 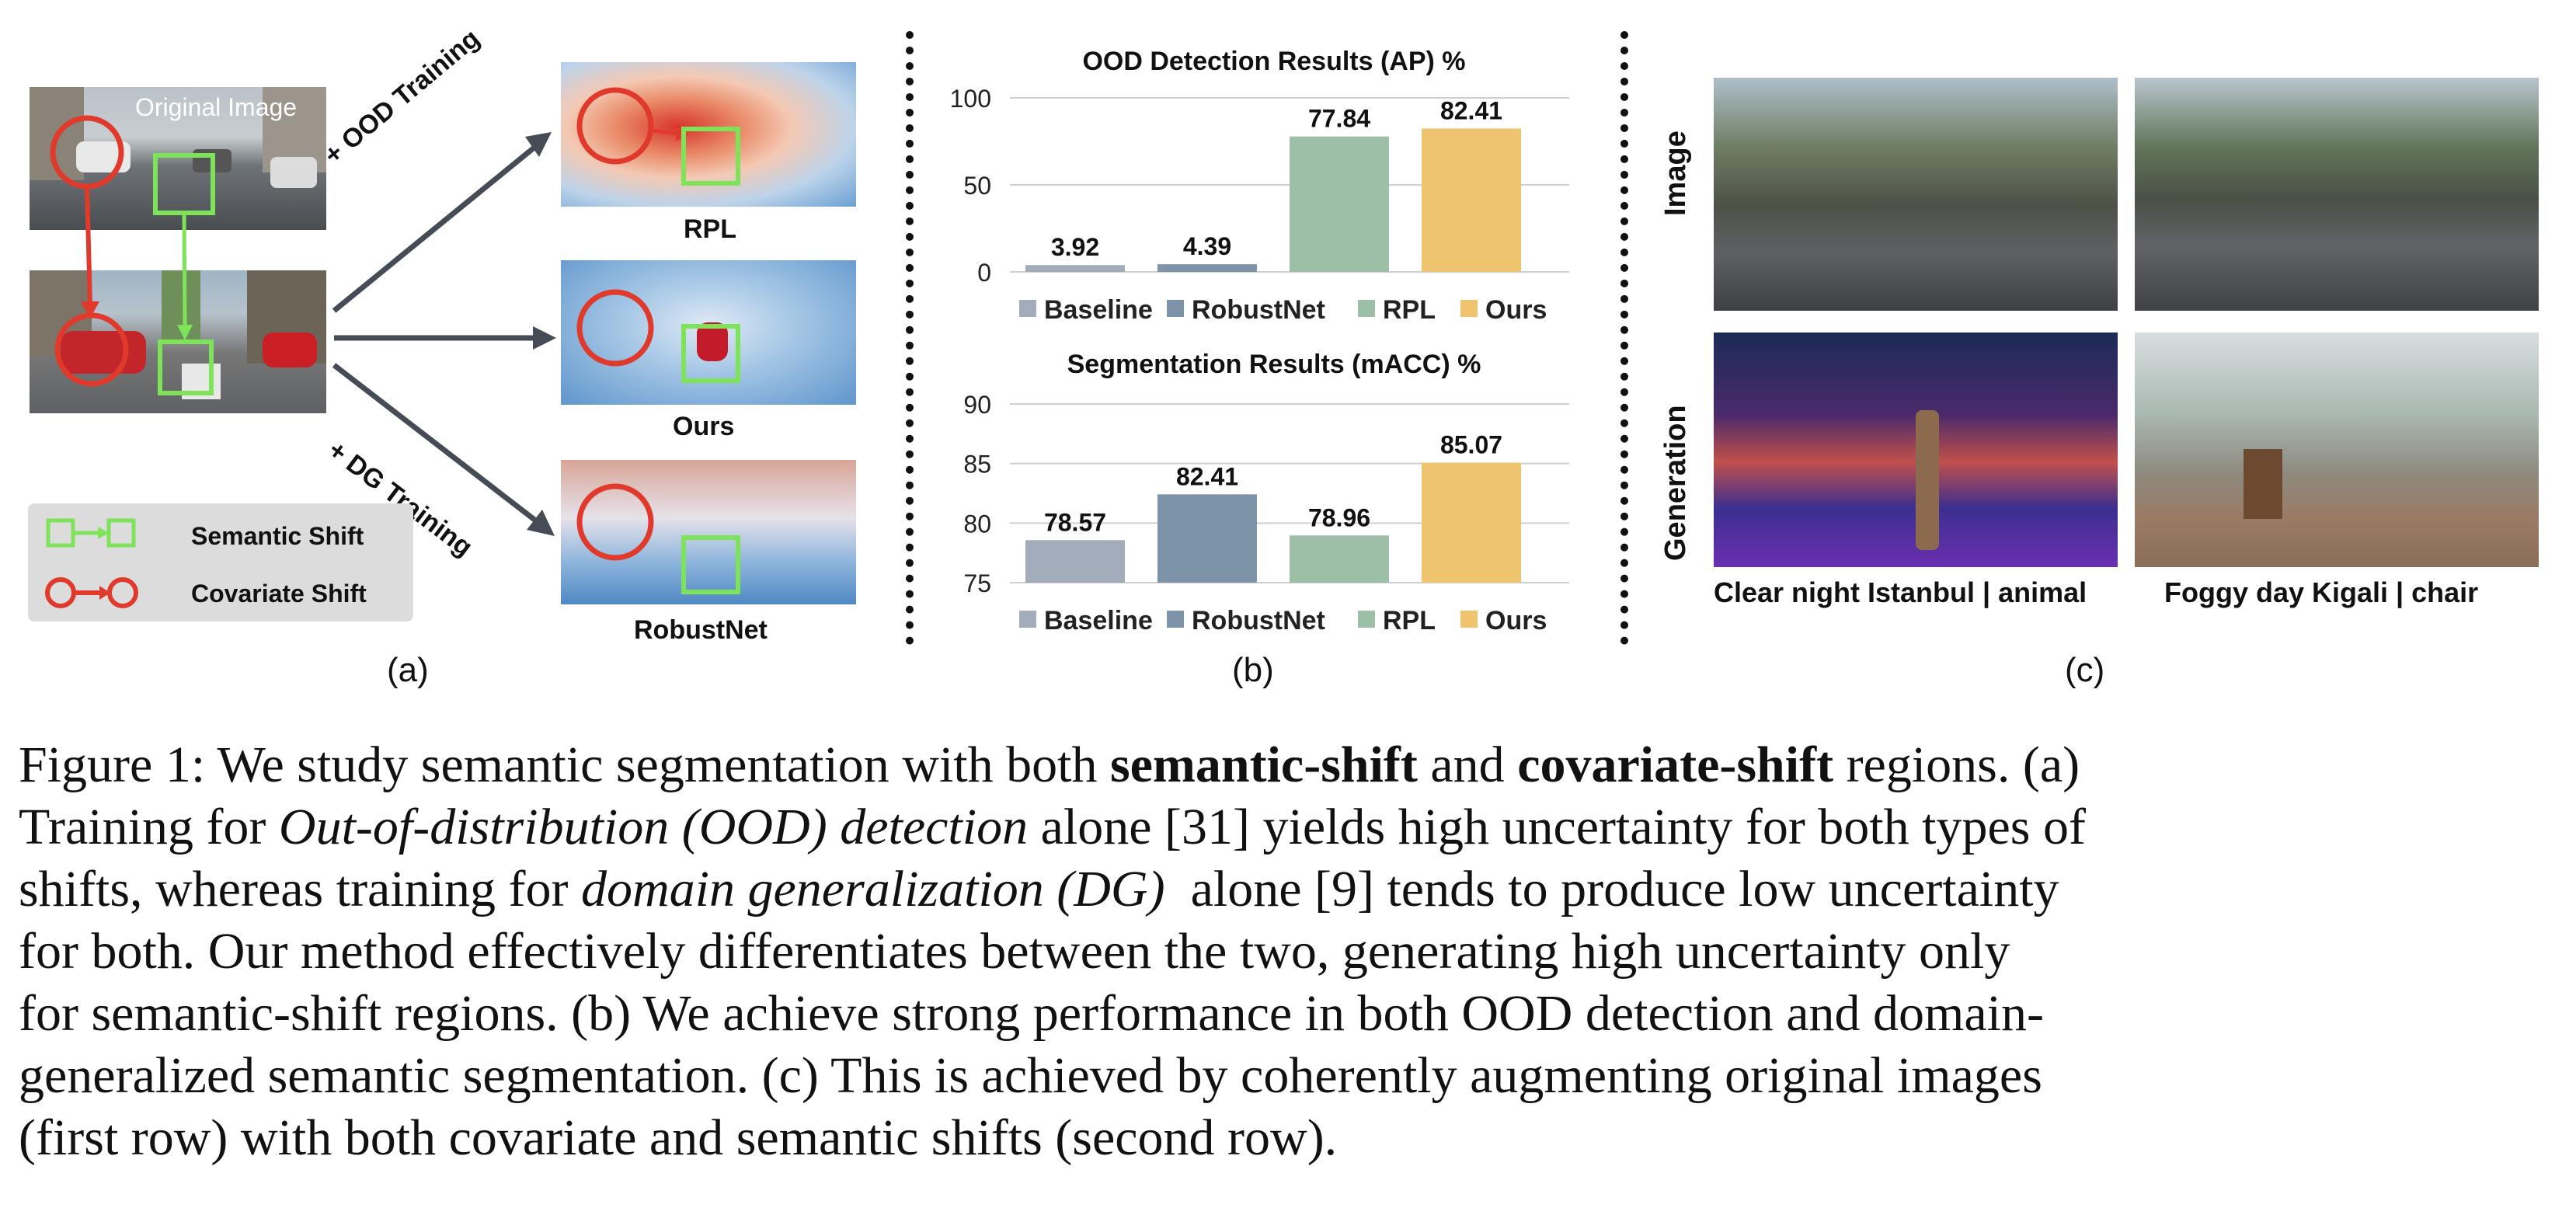 What do you see at coordinates (977, 405) in the screenshot?
I see `chart-2-ytick: 90` at bounding box center [977, 405].